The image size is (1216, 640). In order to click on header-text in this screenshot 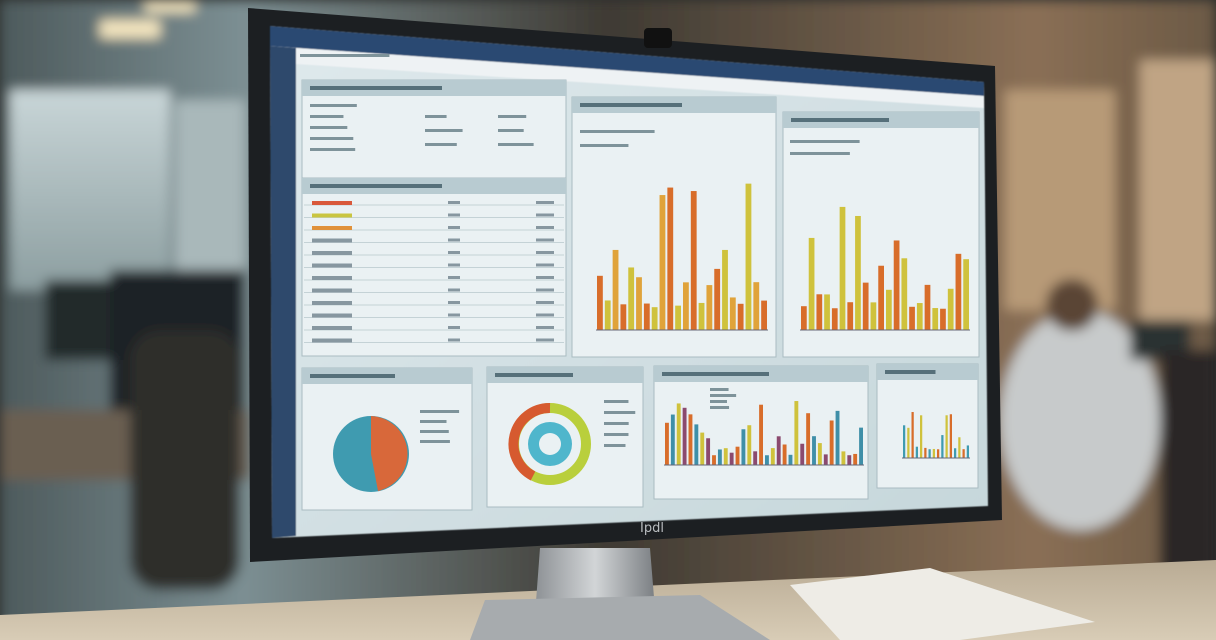, I will do `click(840, 120)`.